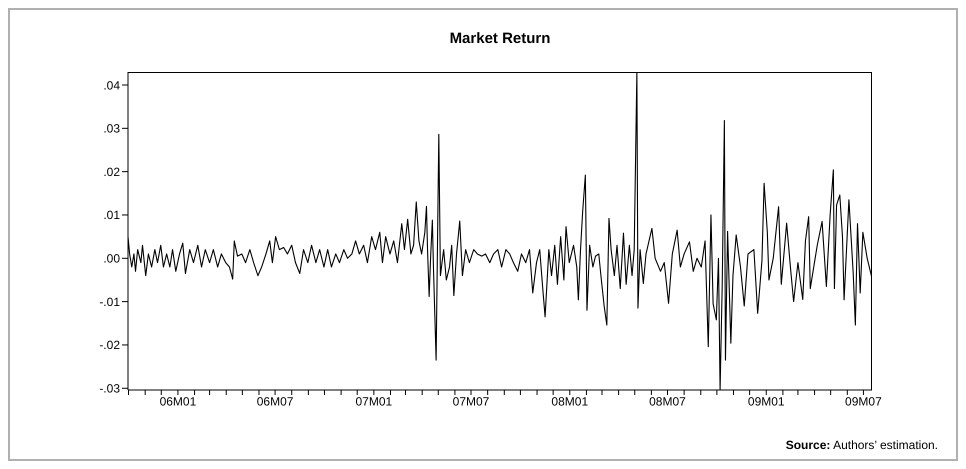 The width and height of the screenshot is (966, 469). What do you see at coordinates (111, 129) in the screenshot?
I see `y-tick-label: .03` at bounding box center [111, 129].